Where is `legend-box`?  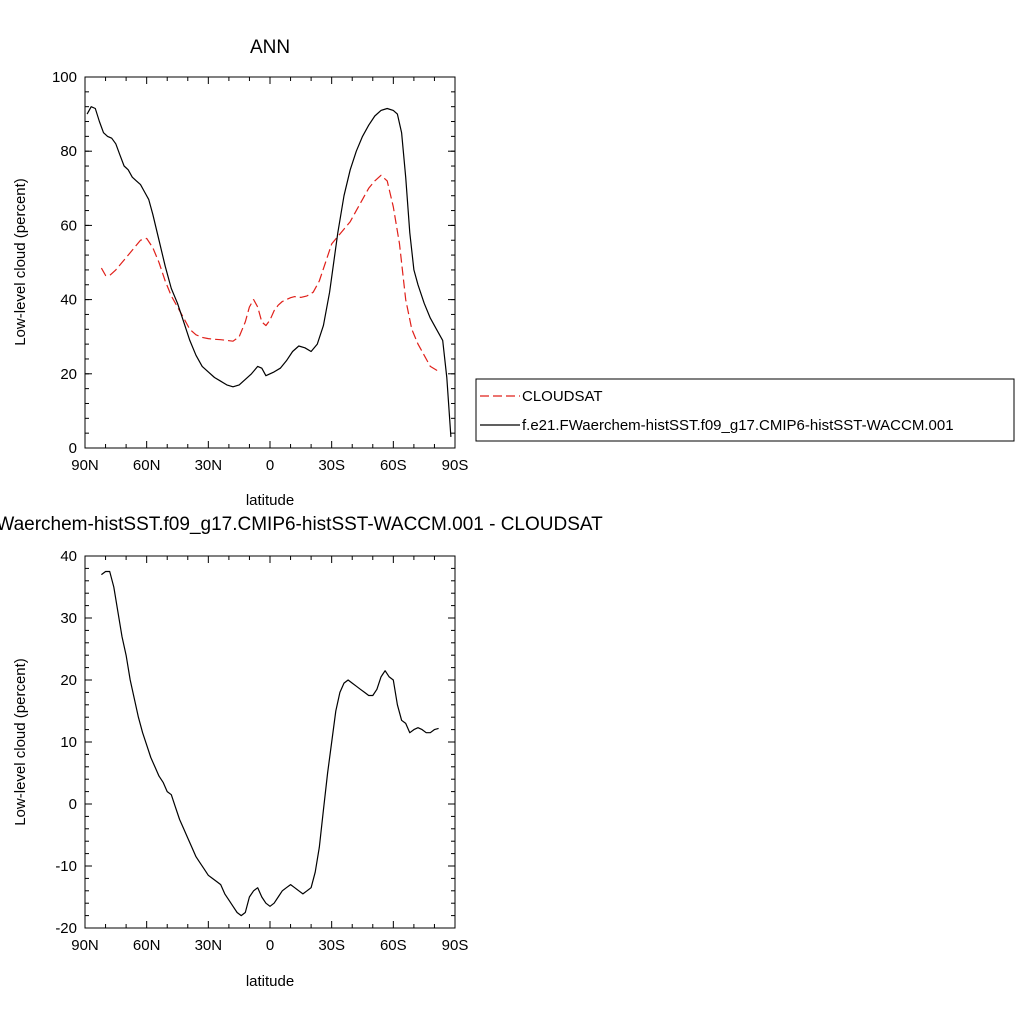
legend-box is located at coordinates (745, 410).